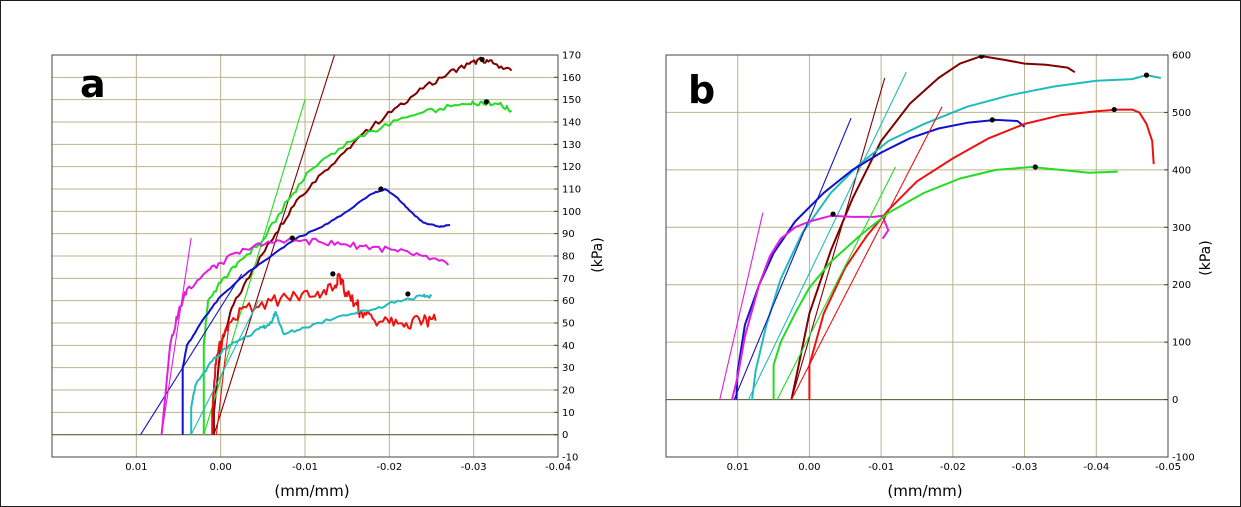  Describe the element at coordinates (568, 346) in the screenshot. I see `y-tick-label: 40` at that location.